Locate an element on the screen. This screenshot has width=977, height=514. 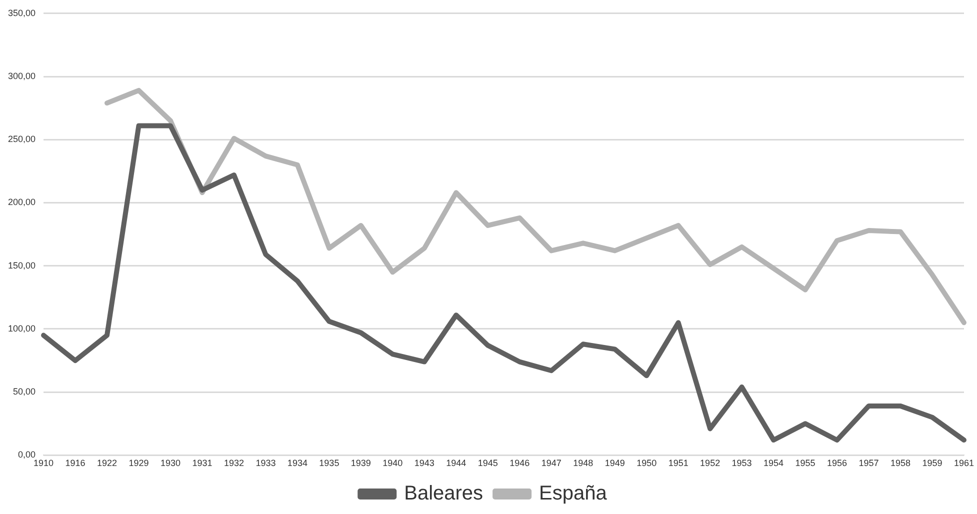
y-tick-label: 350,00 is located at coordinates (22, 13).